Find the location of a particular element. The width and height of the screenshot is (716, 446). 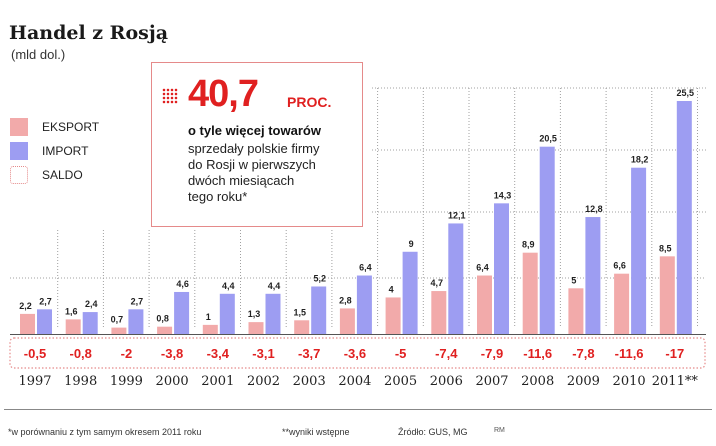

legend-item-import: IMPORT is located at coordinates (49, 151).